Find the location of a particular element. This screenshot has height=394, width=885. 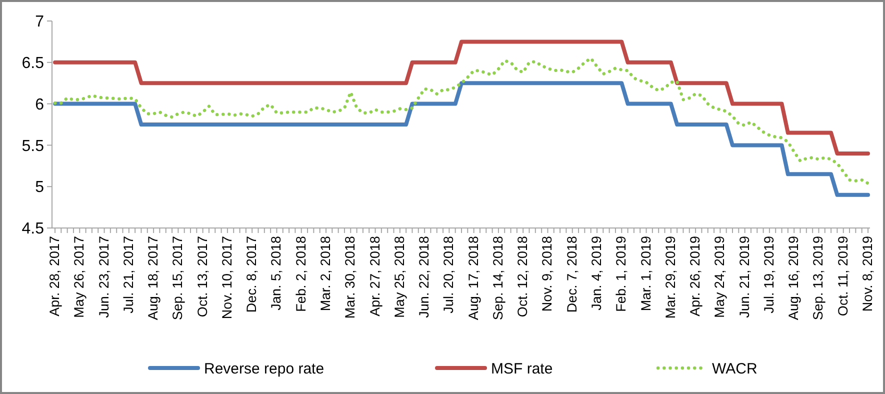

x-tick-label: Feb. 2, 2018 is located at coordinates (300, 274).